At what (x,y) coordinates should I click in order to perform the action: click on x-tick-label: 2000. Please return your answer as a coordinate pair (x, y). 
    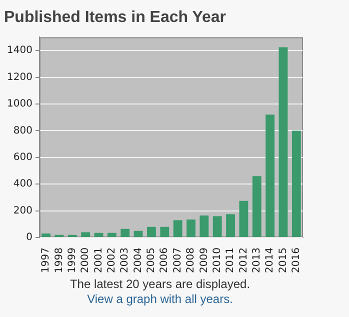
    Looking at the image, I should click on (86, 261).